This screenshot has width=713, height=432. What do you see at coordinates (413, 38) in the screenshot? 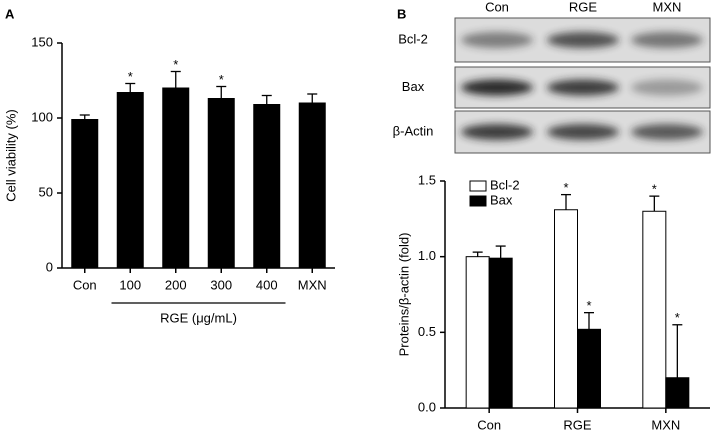
I see `row-label: Bcl-2` at bounding box center [413, 38].